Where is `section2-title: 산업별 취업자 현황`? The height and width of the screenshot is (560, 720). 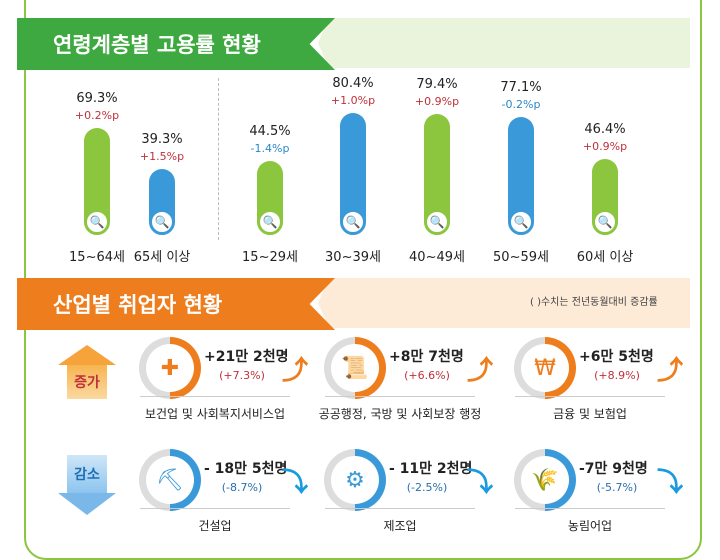
section2-title: 산업별 취업자 현황 is located at coordinates (176, 304).